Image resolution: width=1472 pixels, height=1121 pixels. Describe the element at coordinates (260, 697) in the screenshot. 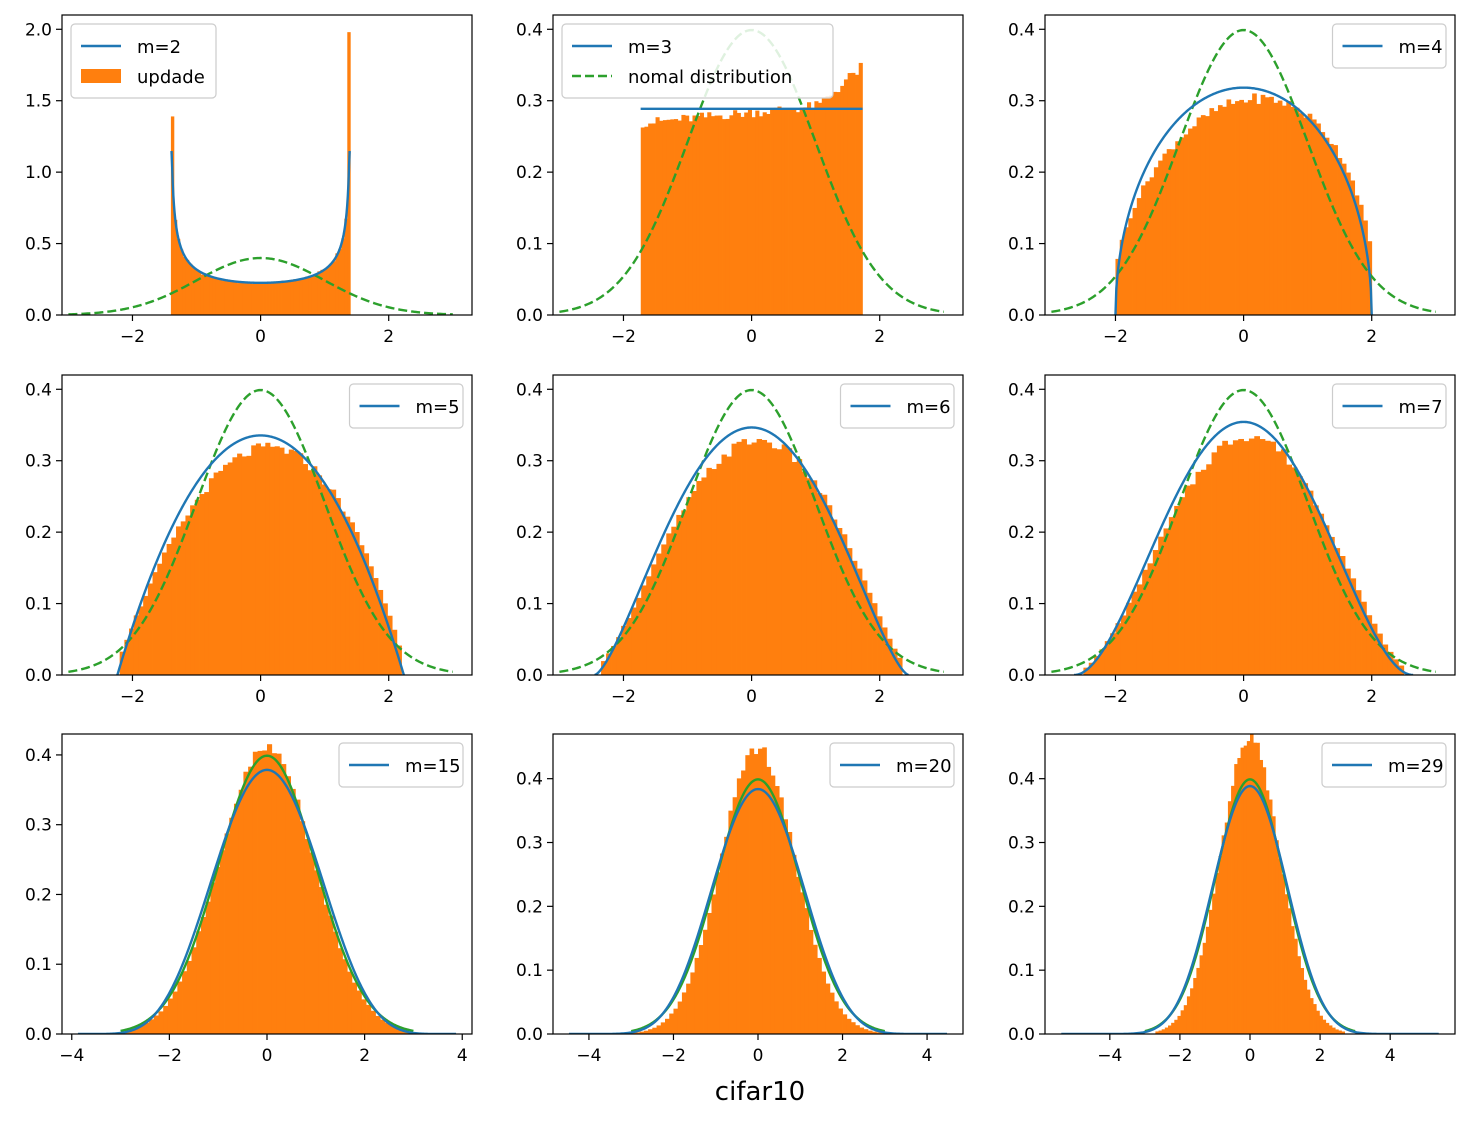

I see `x-tick-label: 0` at that location.